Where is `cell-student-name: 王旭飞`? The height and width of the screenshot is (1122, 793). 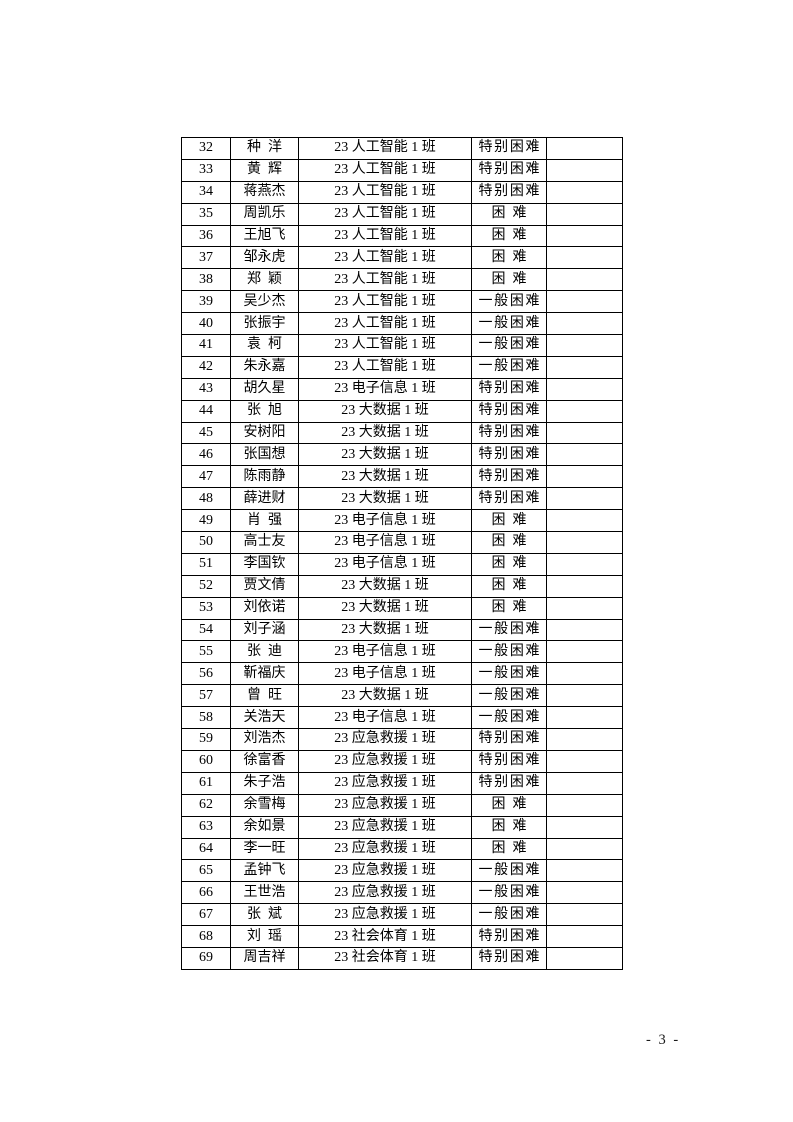 cell-student-name: 王旭飞 is located at coordinates (264, 236).